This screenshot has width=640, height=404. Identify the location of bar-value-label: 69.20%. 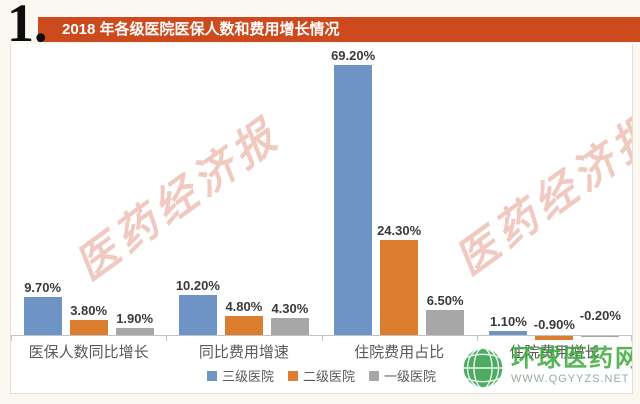
(353, 55).